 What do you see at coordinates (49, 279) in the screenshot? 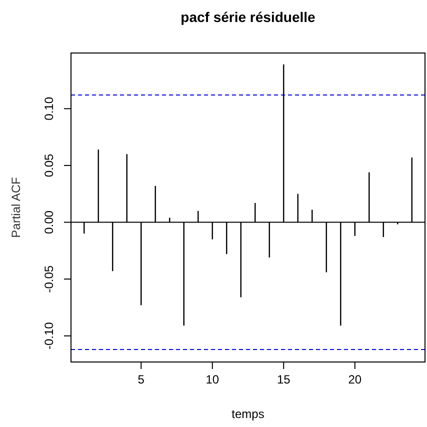
I see `y-tick-label: -0.05` at bounding box center [49, 279].